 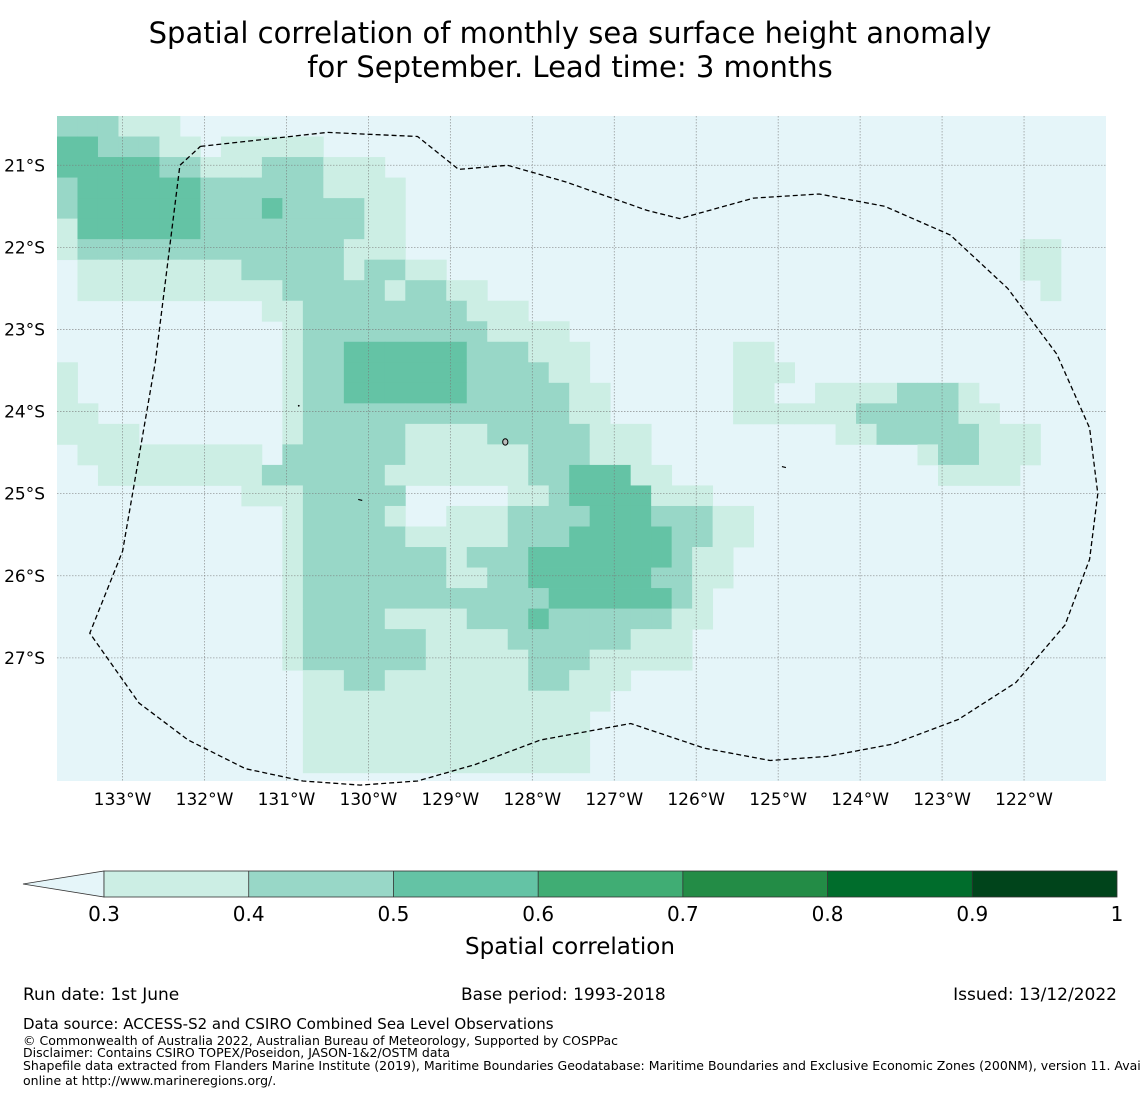 What do you see at coordinates (101, 995) in the screenshot?
I see `run-date: Run date: 1st June` at bounding box center [101, 995].